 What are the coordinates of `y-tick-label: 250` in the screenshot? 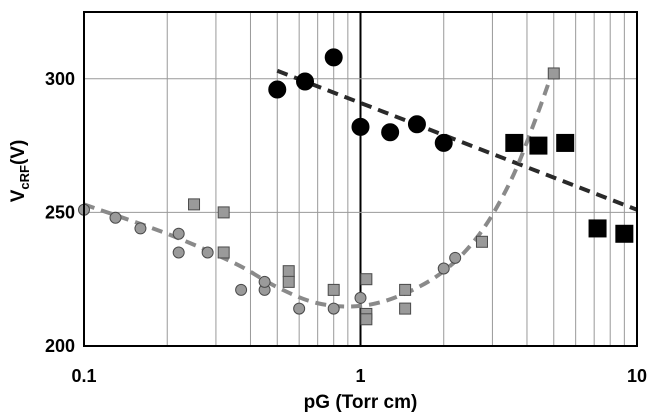 It's located at (60, 212).